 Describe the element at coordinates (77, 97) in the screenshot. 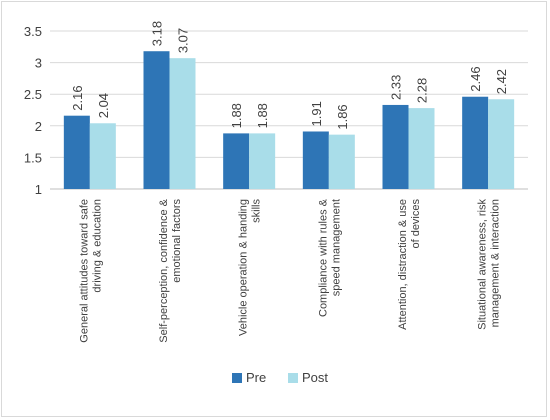

I see `data-label: 2.16` at that location.